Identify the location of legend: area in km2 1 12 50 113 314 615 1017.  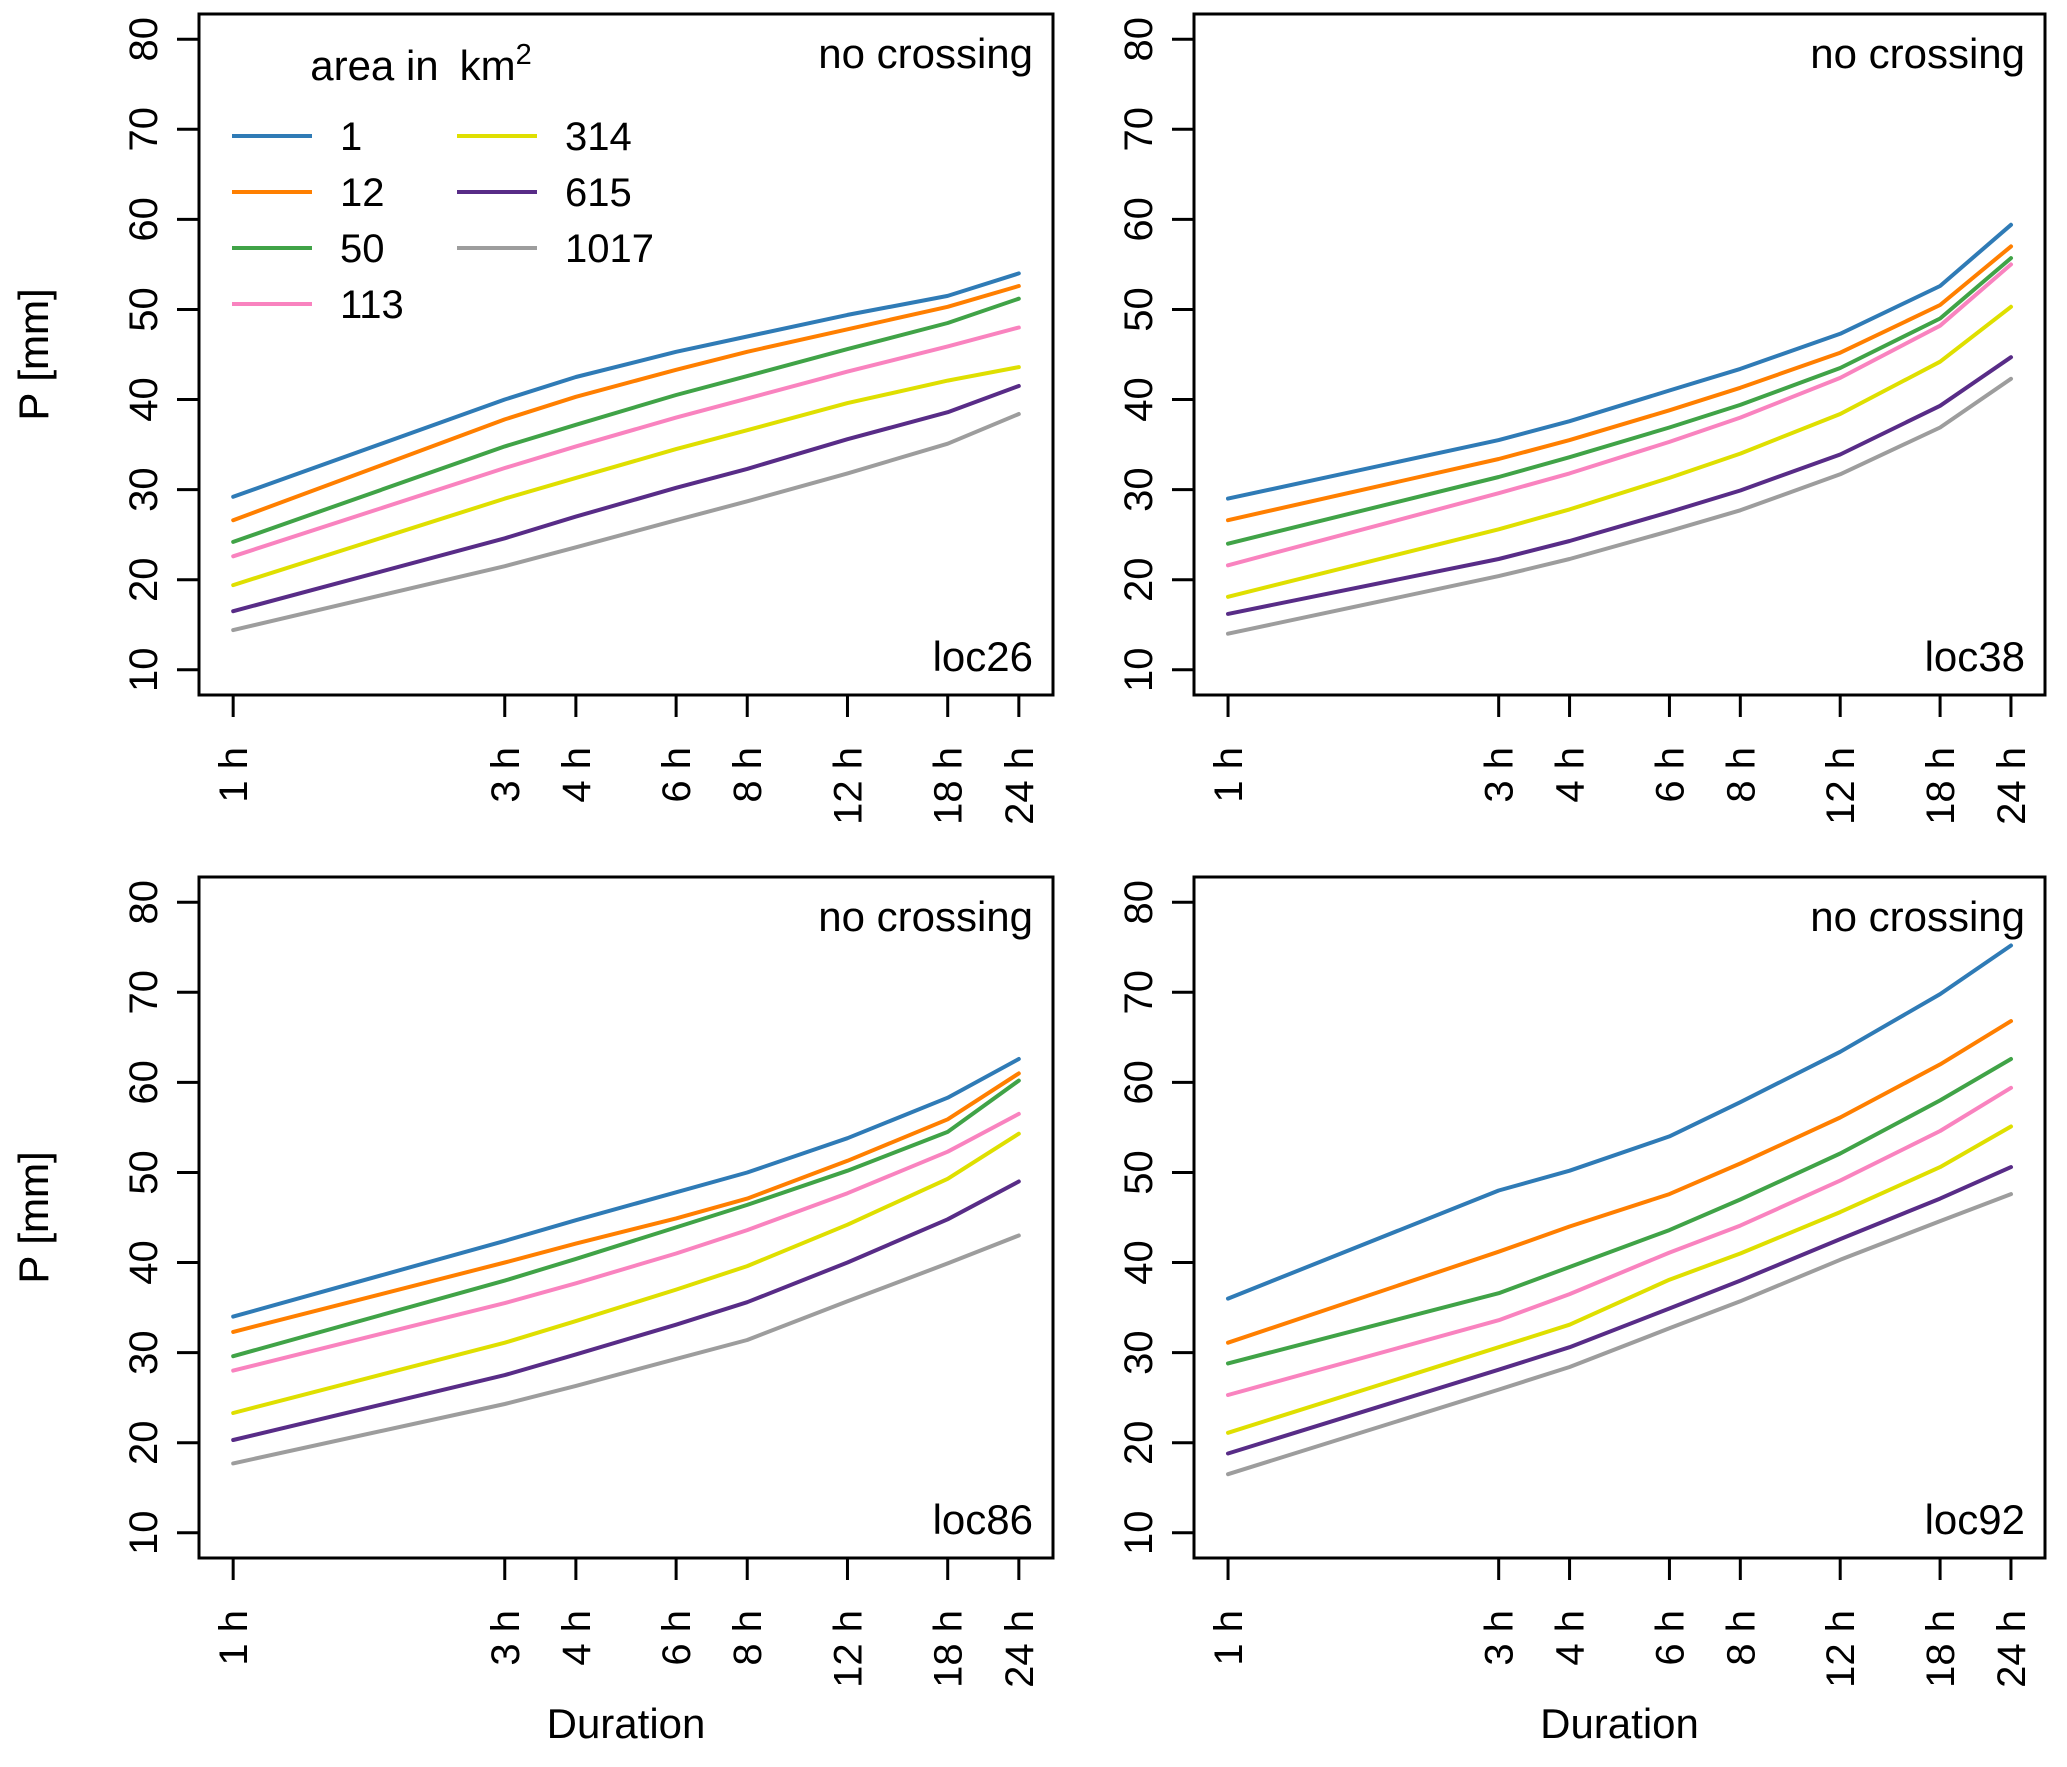
(443, 183).